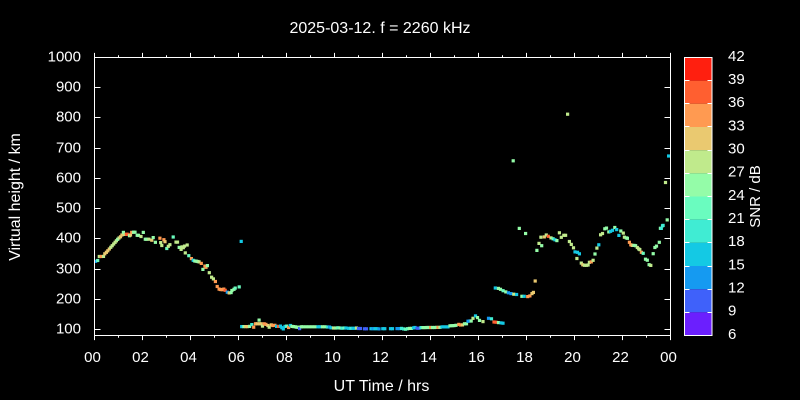 The width and height of the screenshot is (800, 400). What do you see at coordinates (736, 102) in the screenshot?
I see `svg-text: 36` at bounding box center [736, 102].